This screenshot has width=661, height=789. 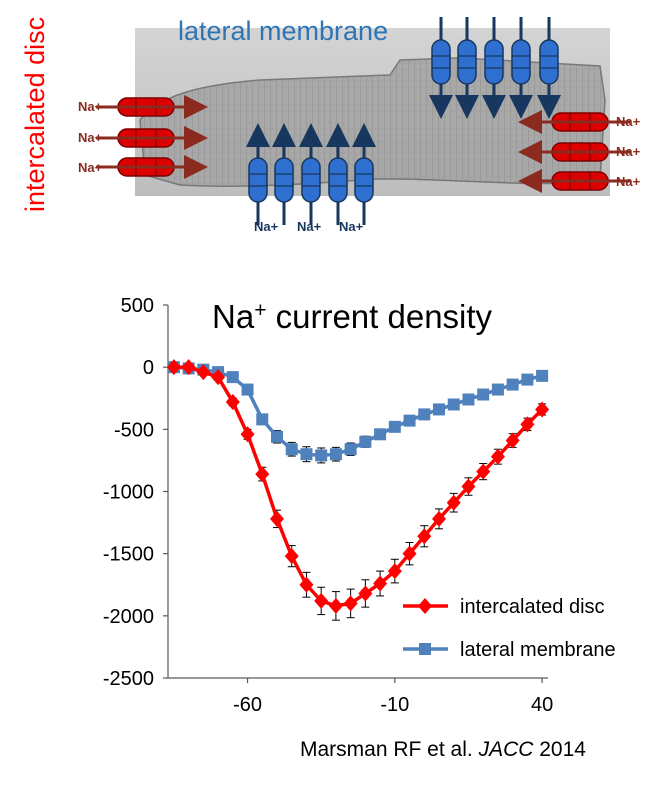 What do you see at coordinates (90, 106) in the screenshot?
I see `na-ion-label-left-1: Na+` at bounding box center [90, 106].